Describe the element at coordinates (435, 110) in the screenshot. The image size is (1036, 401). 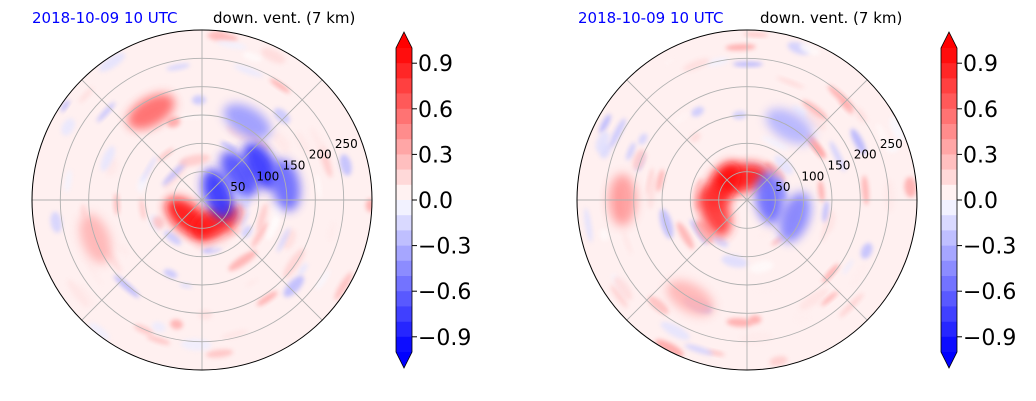
I see `colorbar-tick-label: 0.6` at that location.